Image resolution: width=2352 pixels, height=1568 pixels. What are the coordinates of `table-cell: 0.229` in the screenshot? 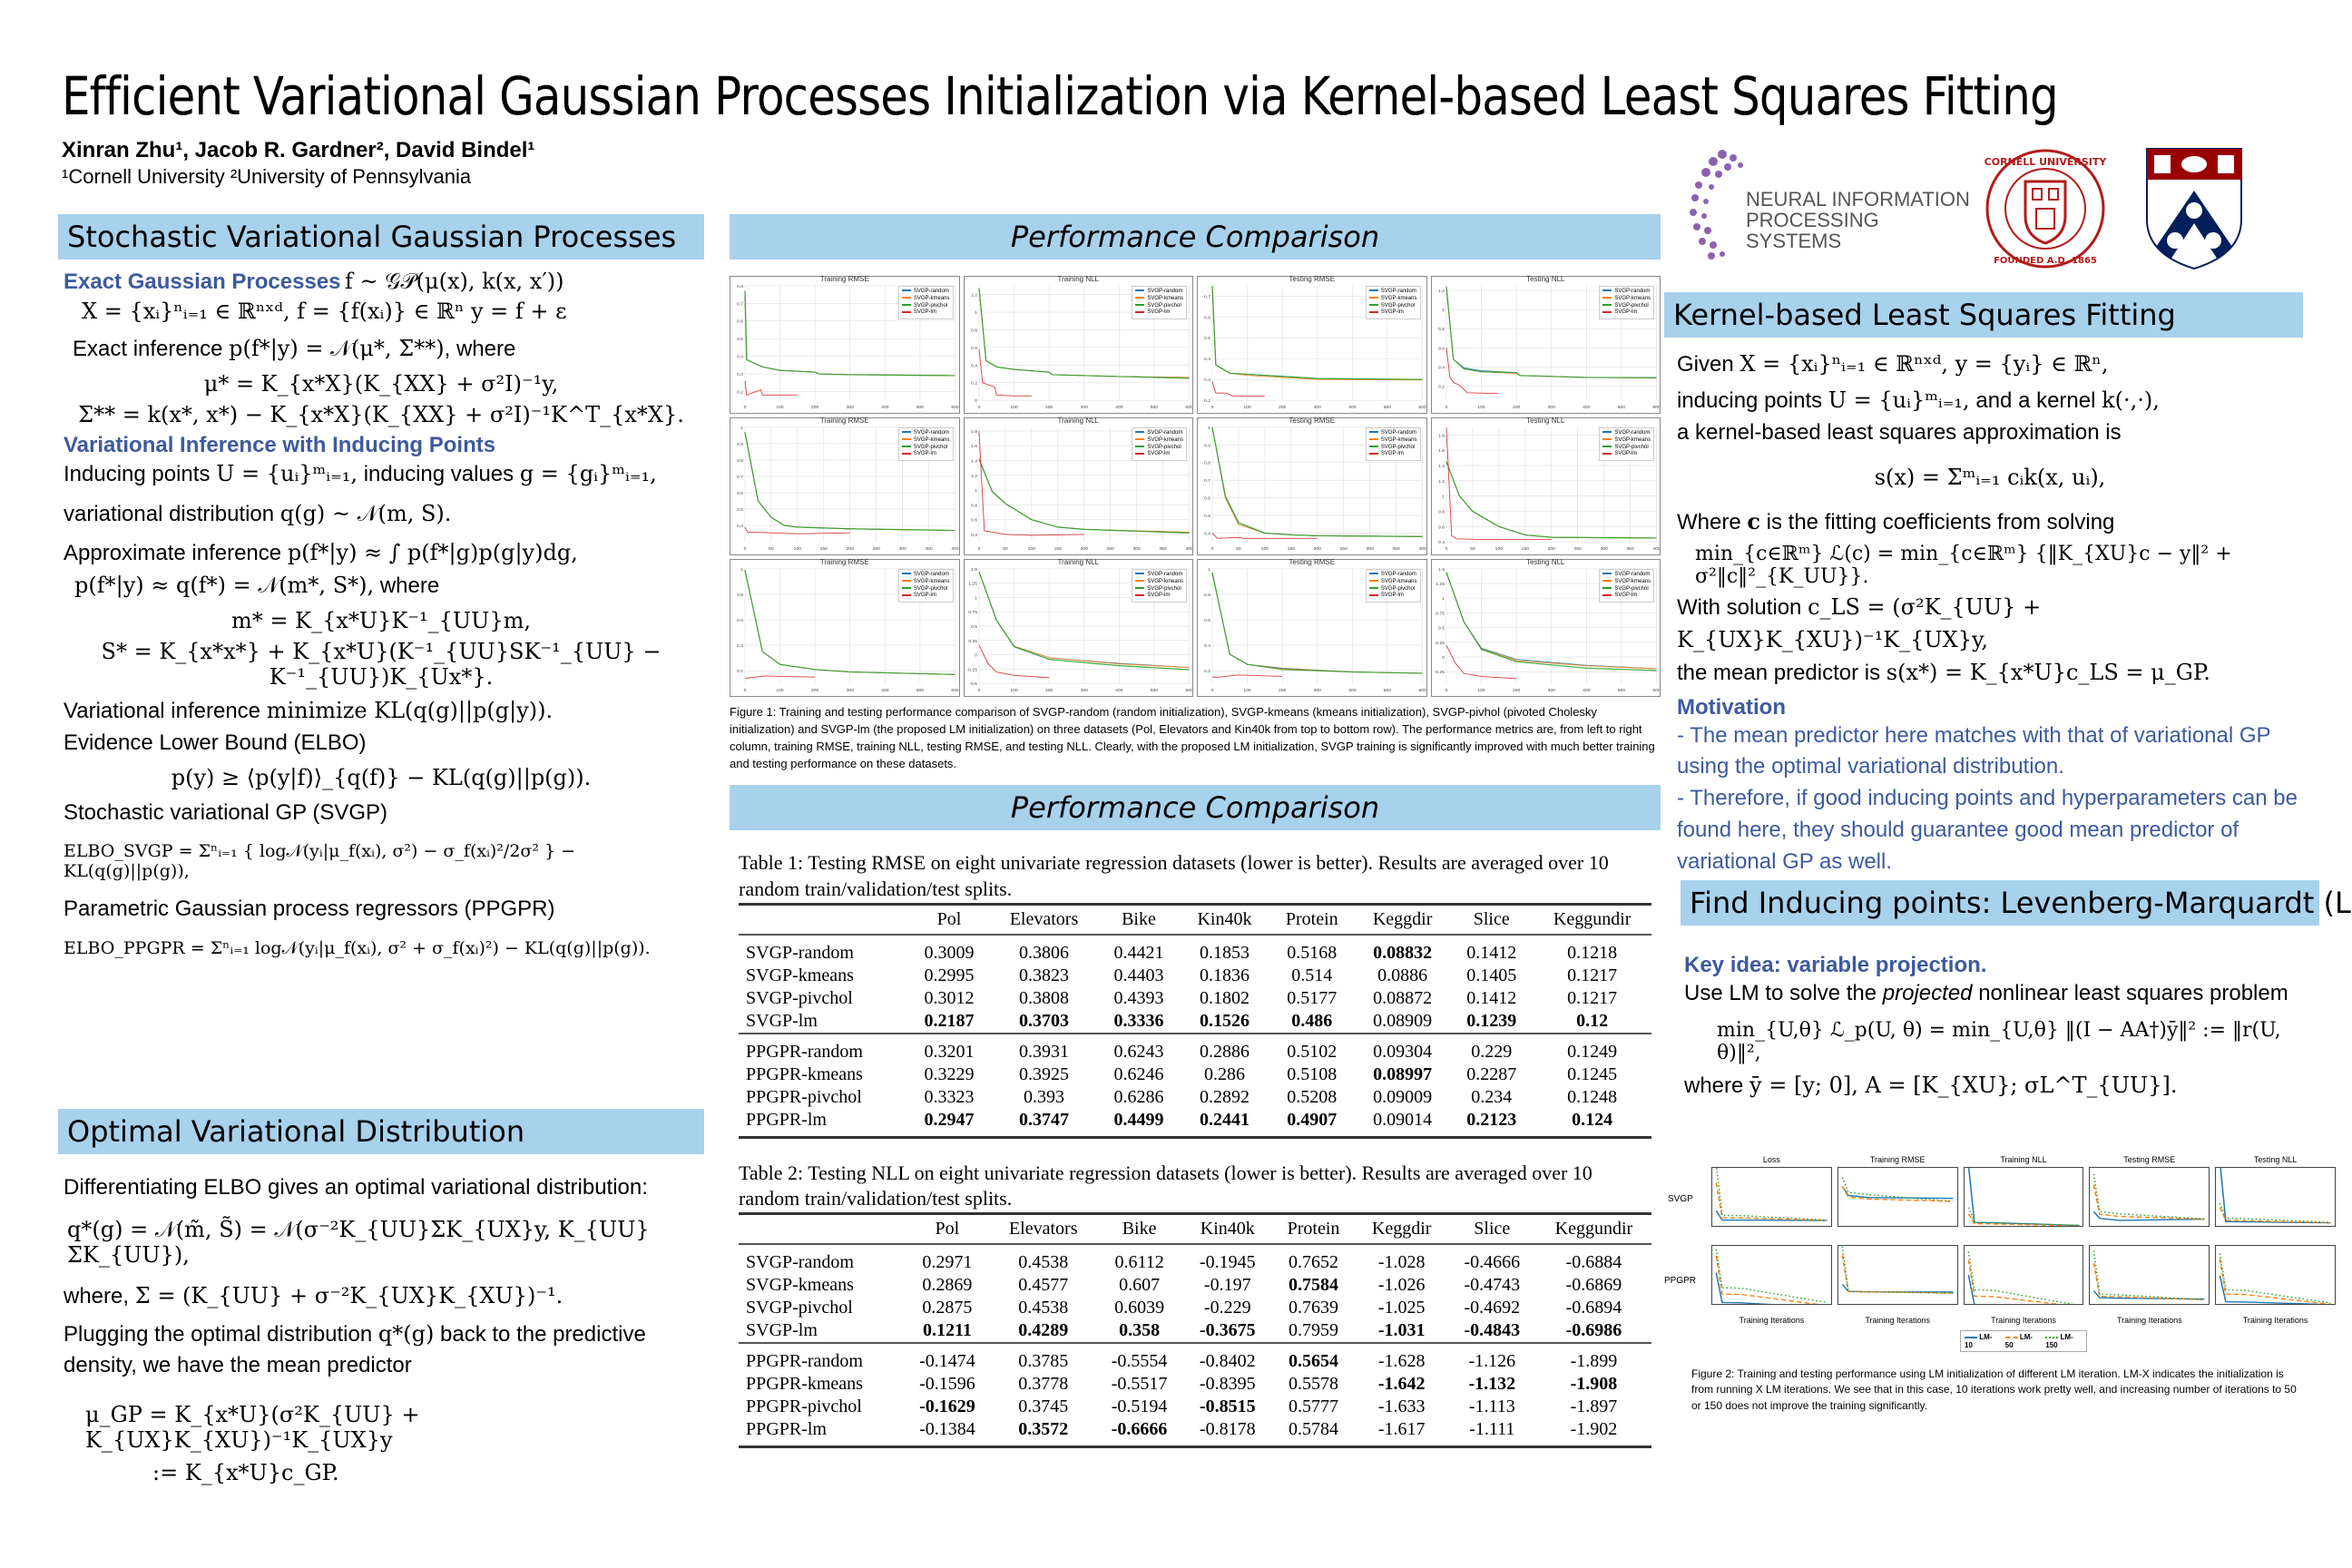 It's located at (1492, 1047).